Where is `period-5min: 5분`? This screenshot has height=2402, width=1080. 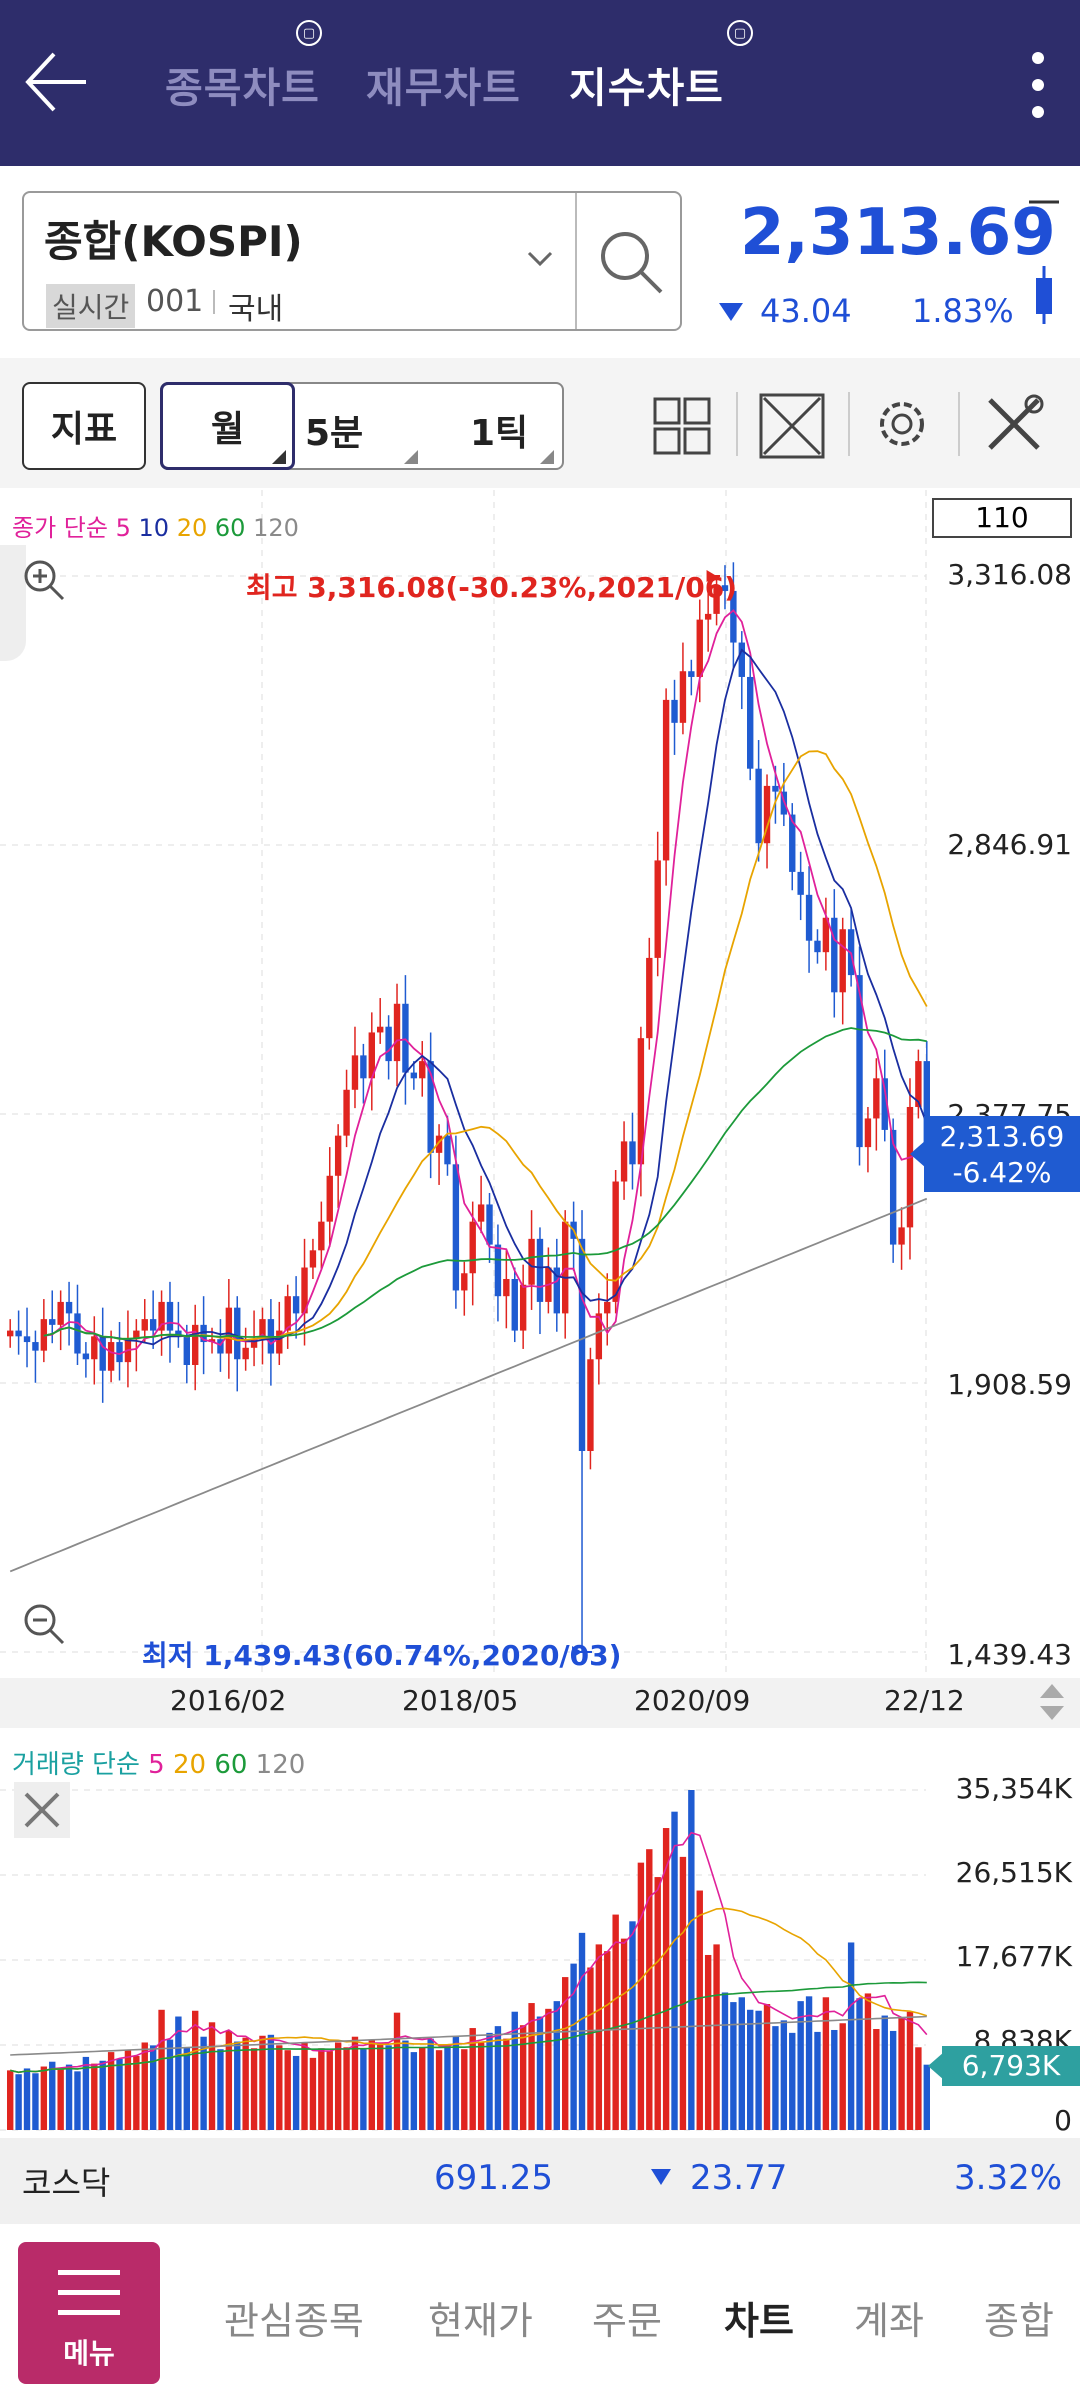 period-5min: 5분 is located at coordinates (334, 433).